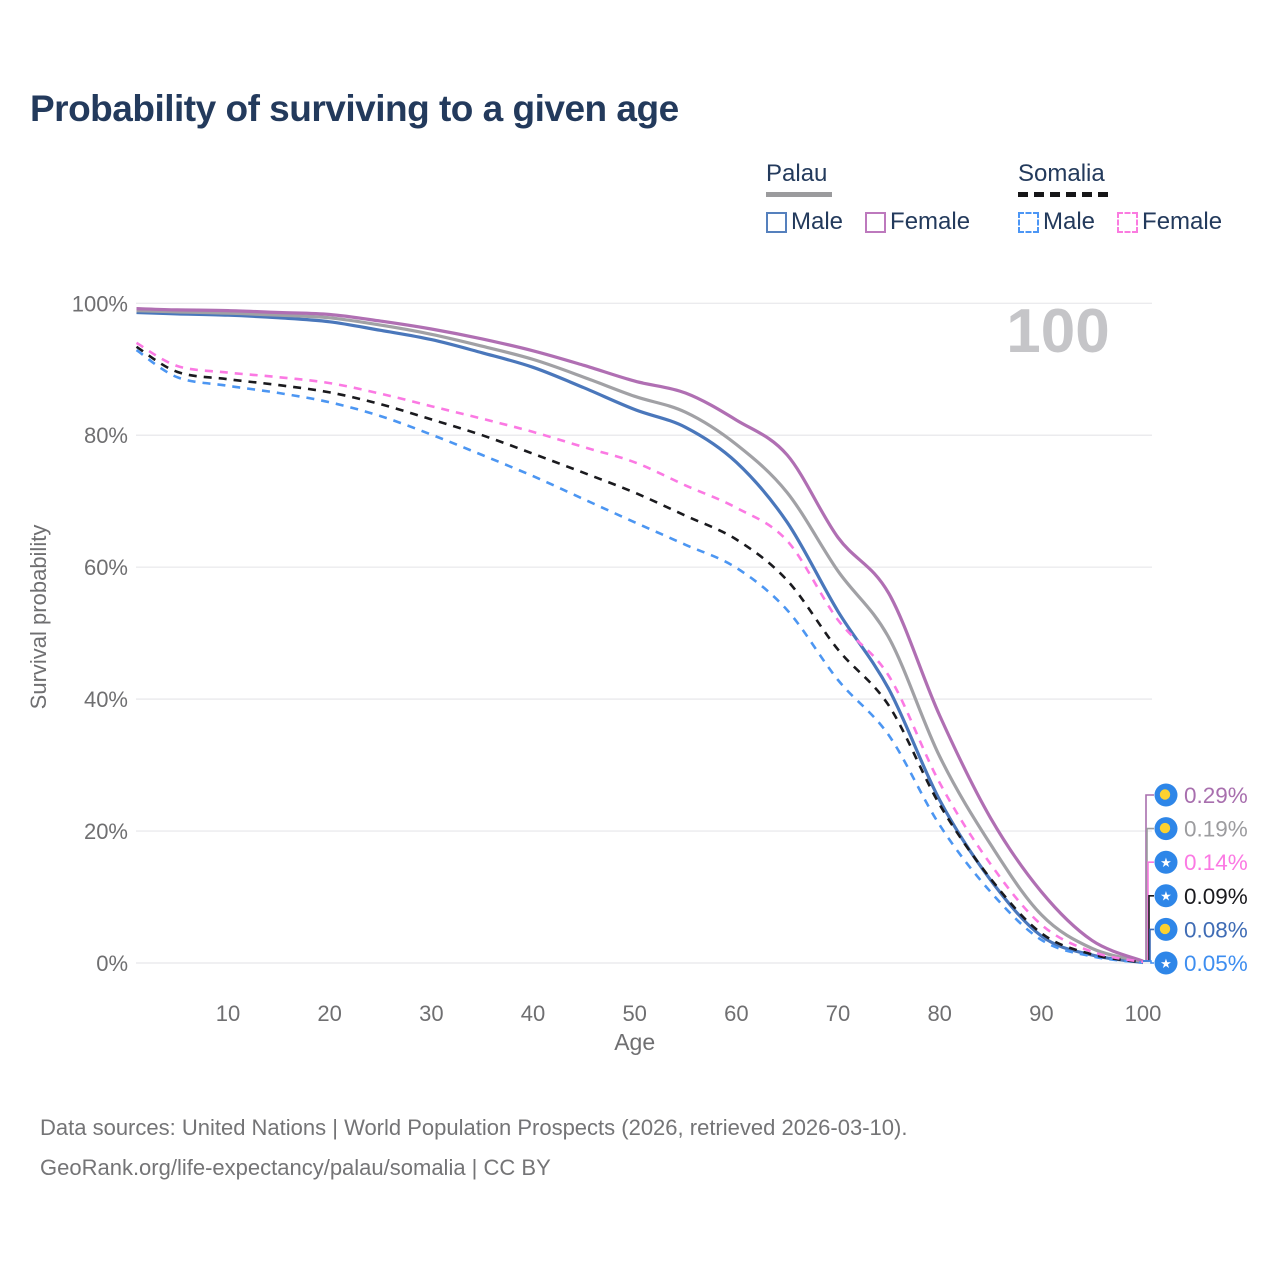  Describe the element at coordinates (1128, 222) in the screenshot. I see `legend-swatch-somalia-female` at that location.